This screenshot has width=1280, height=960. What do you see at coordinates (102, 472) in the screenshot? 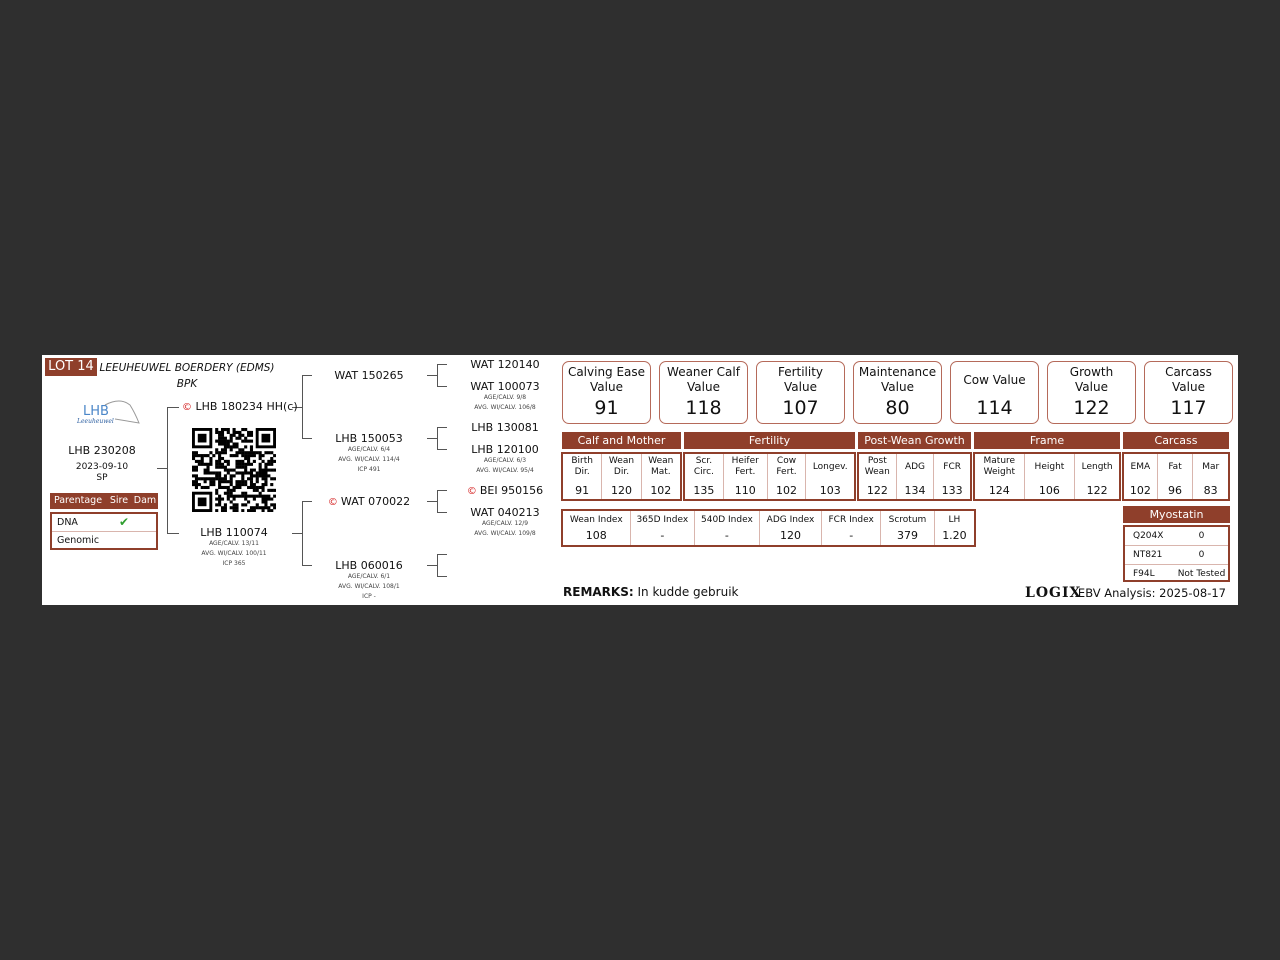
I see `animal-info: 2023-09-10 SP` at bounding box center [102, 472].